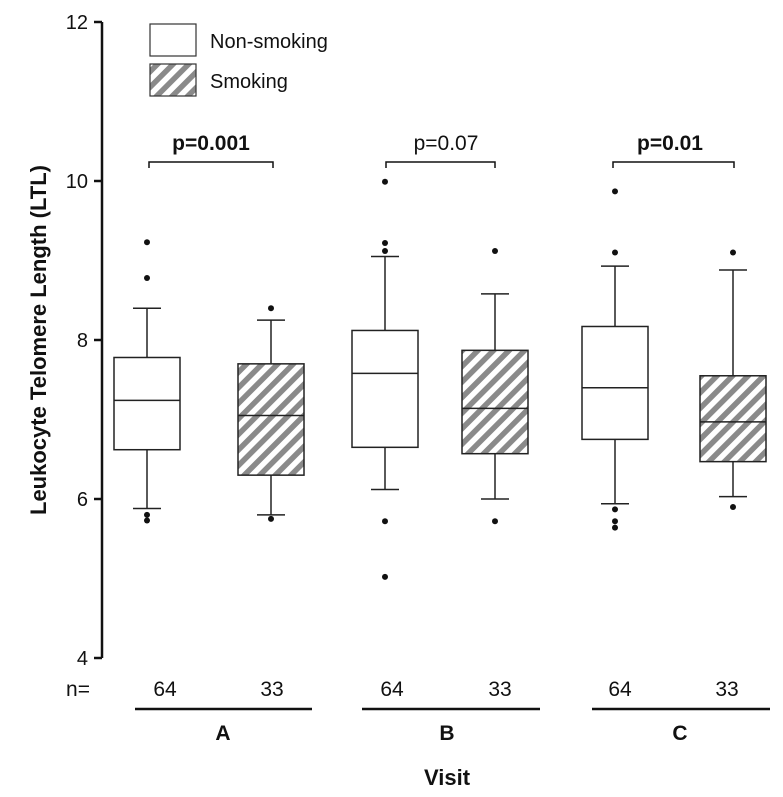 Image resolution: width=783 pixels, height=797 pixels. Describe the element at coordinates (673, 164) in the screenshot. I see `bracket-c` at that location.